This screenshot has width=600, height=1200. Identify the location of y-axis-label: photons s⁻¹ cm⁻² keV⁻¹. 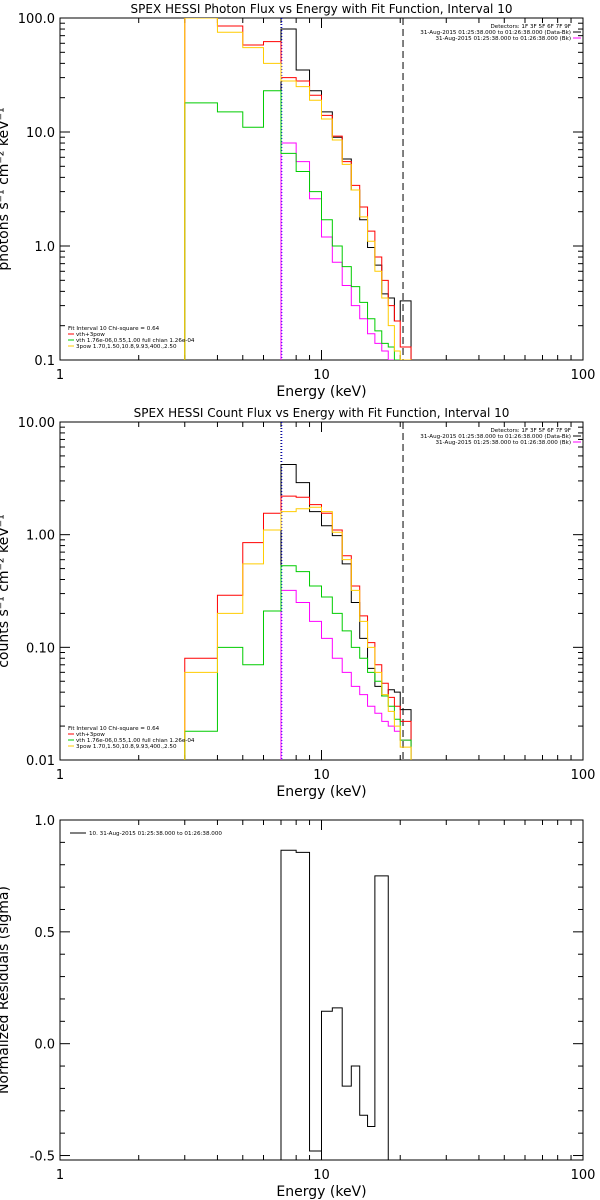
(6, 188).